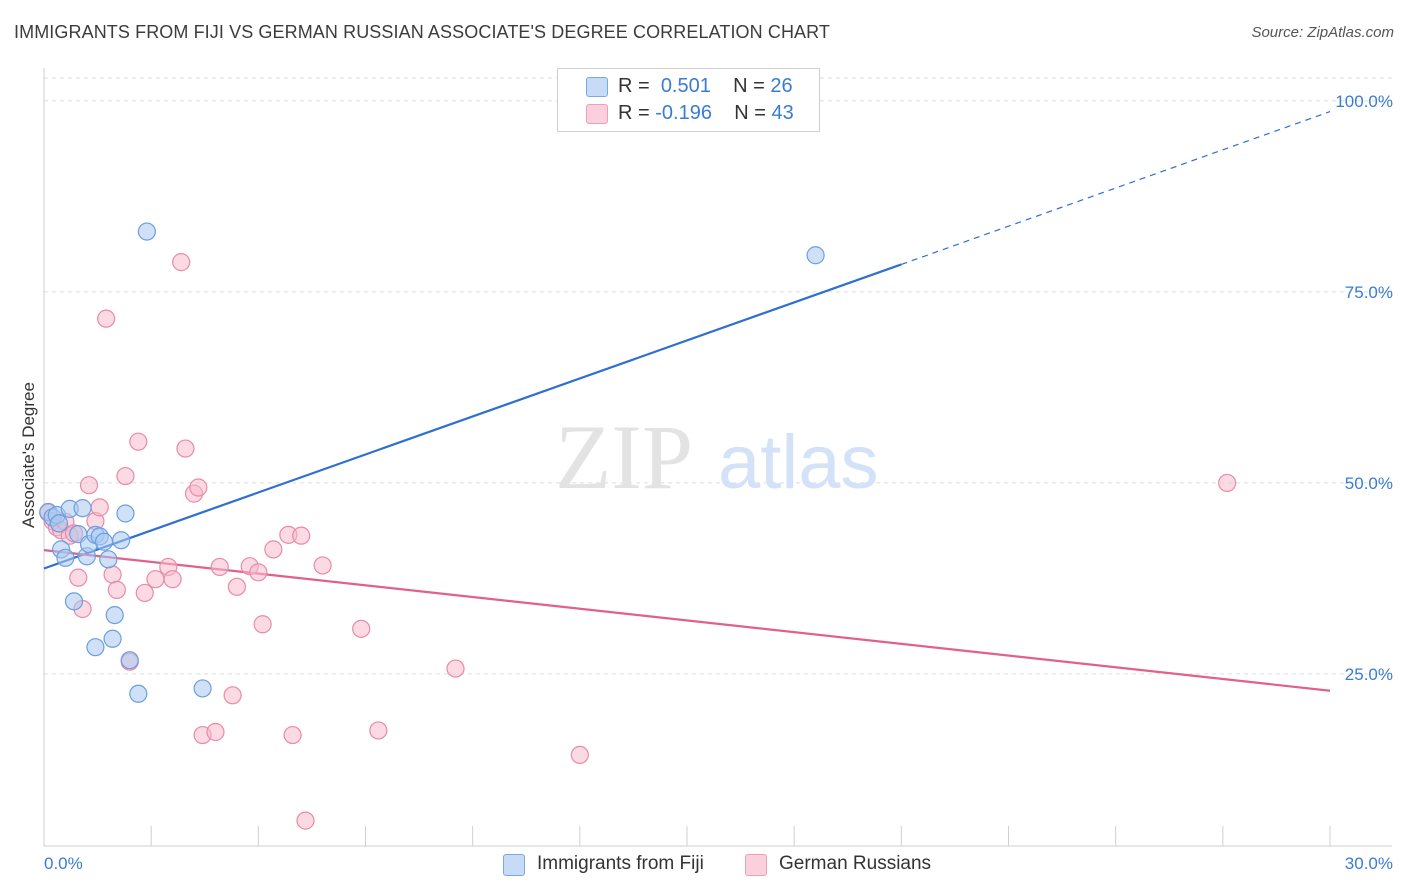  What do you see at coordinates (514, 865) in the screenshot?
I see `bottom-legend-swatch-fiji` at bounding box center [514, 865].